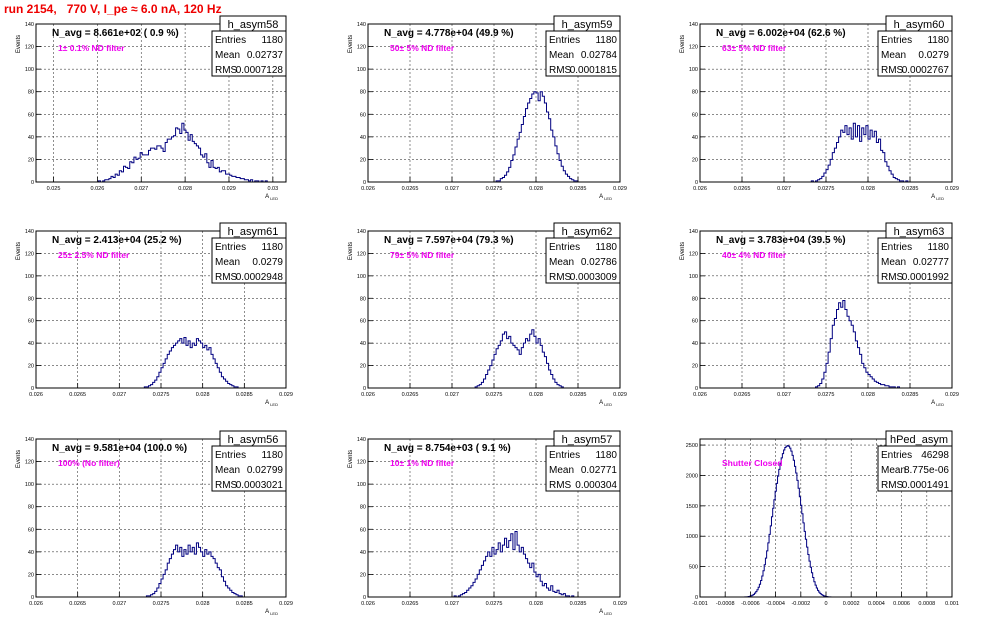  Describe the element at coordinates (933, 55) in the screenshot. I see `stats-value: 0.0279` at that location.